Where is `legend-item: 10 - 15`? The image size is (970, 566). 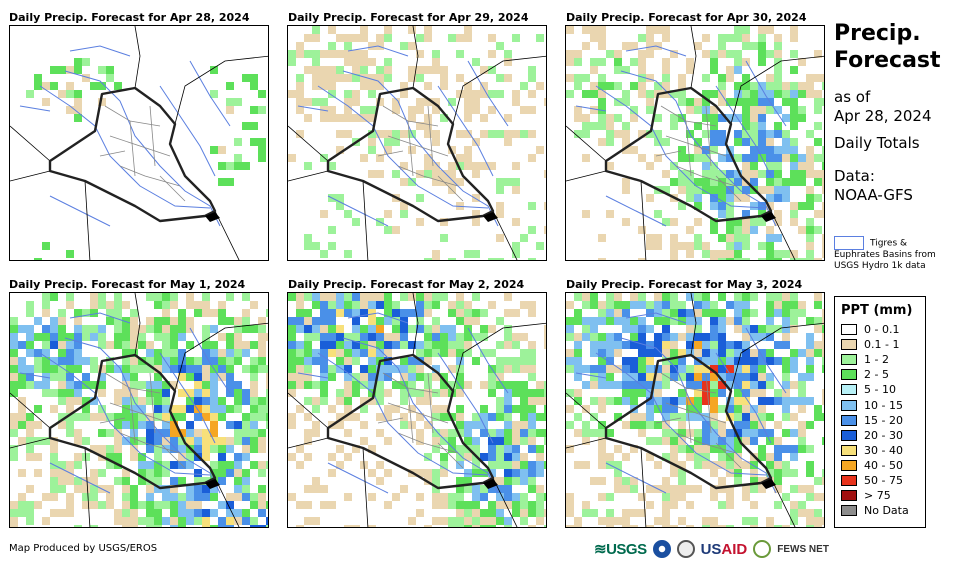
legend-item: 10 - 15 is located at coordinates (881, 404).